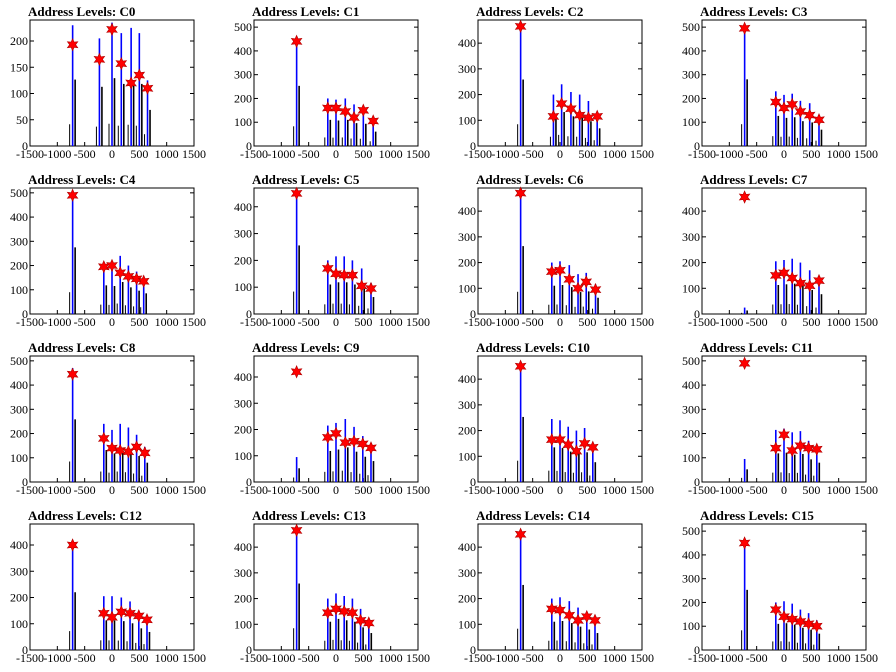  Describe the element at coordinates (757, 347) in the screenshot. I see `chart-title: Address Levels: C11` at that location.